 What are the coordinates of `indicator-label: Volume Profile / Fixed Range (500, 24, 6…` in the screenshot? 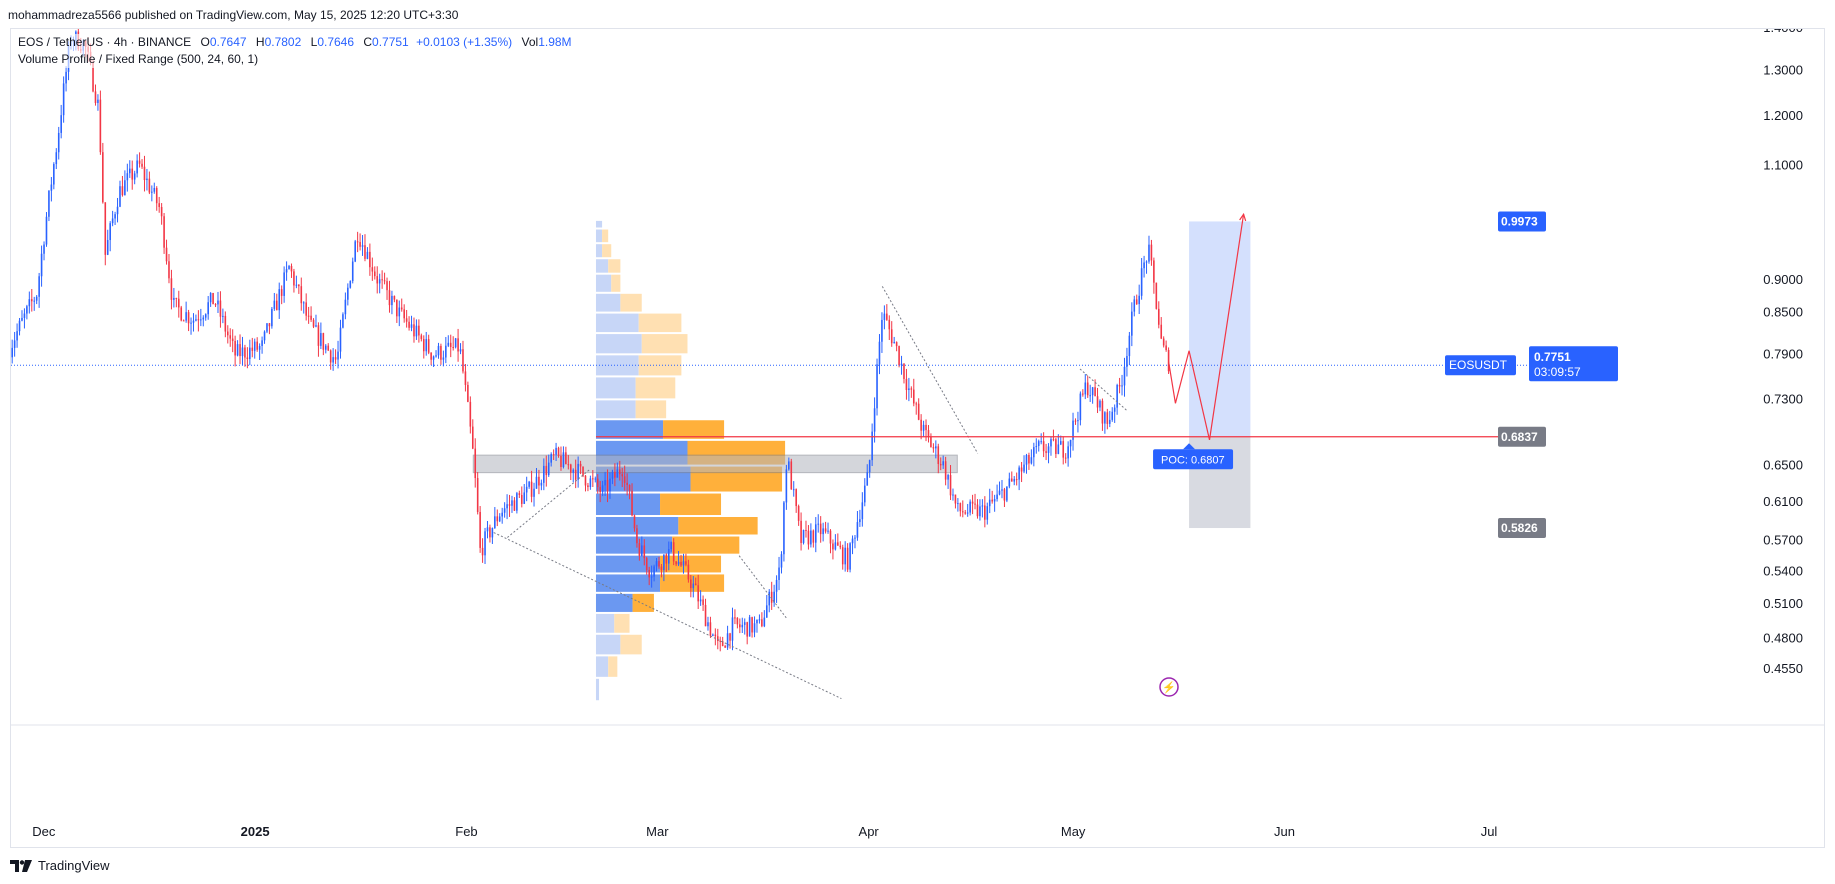 It's located at (138, 59).